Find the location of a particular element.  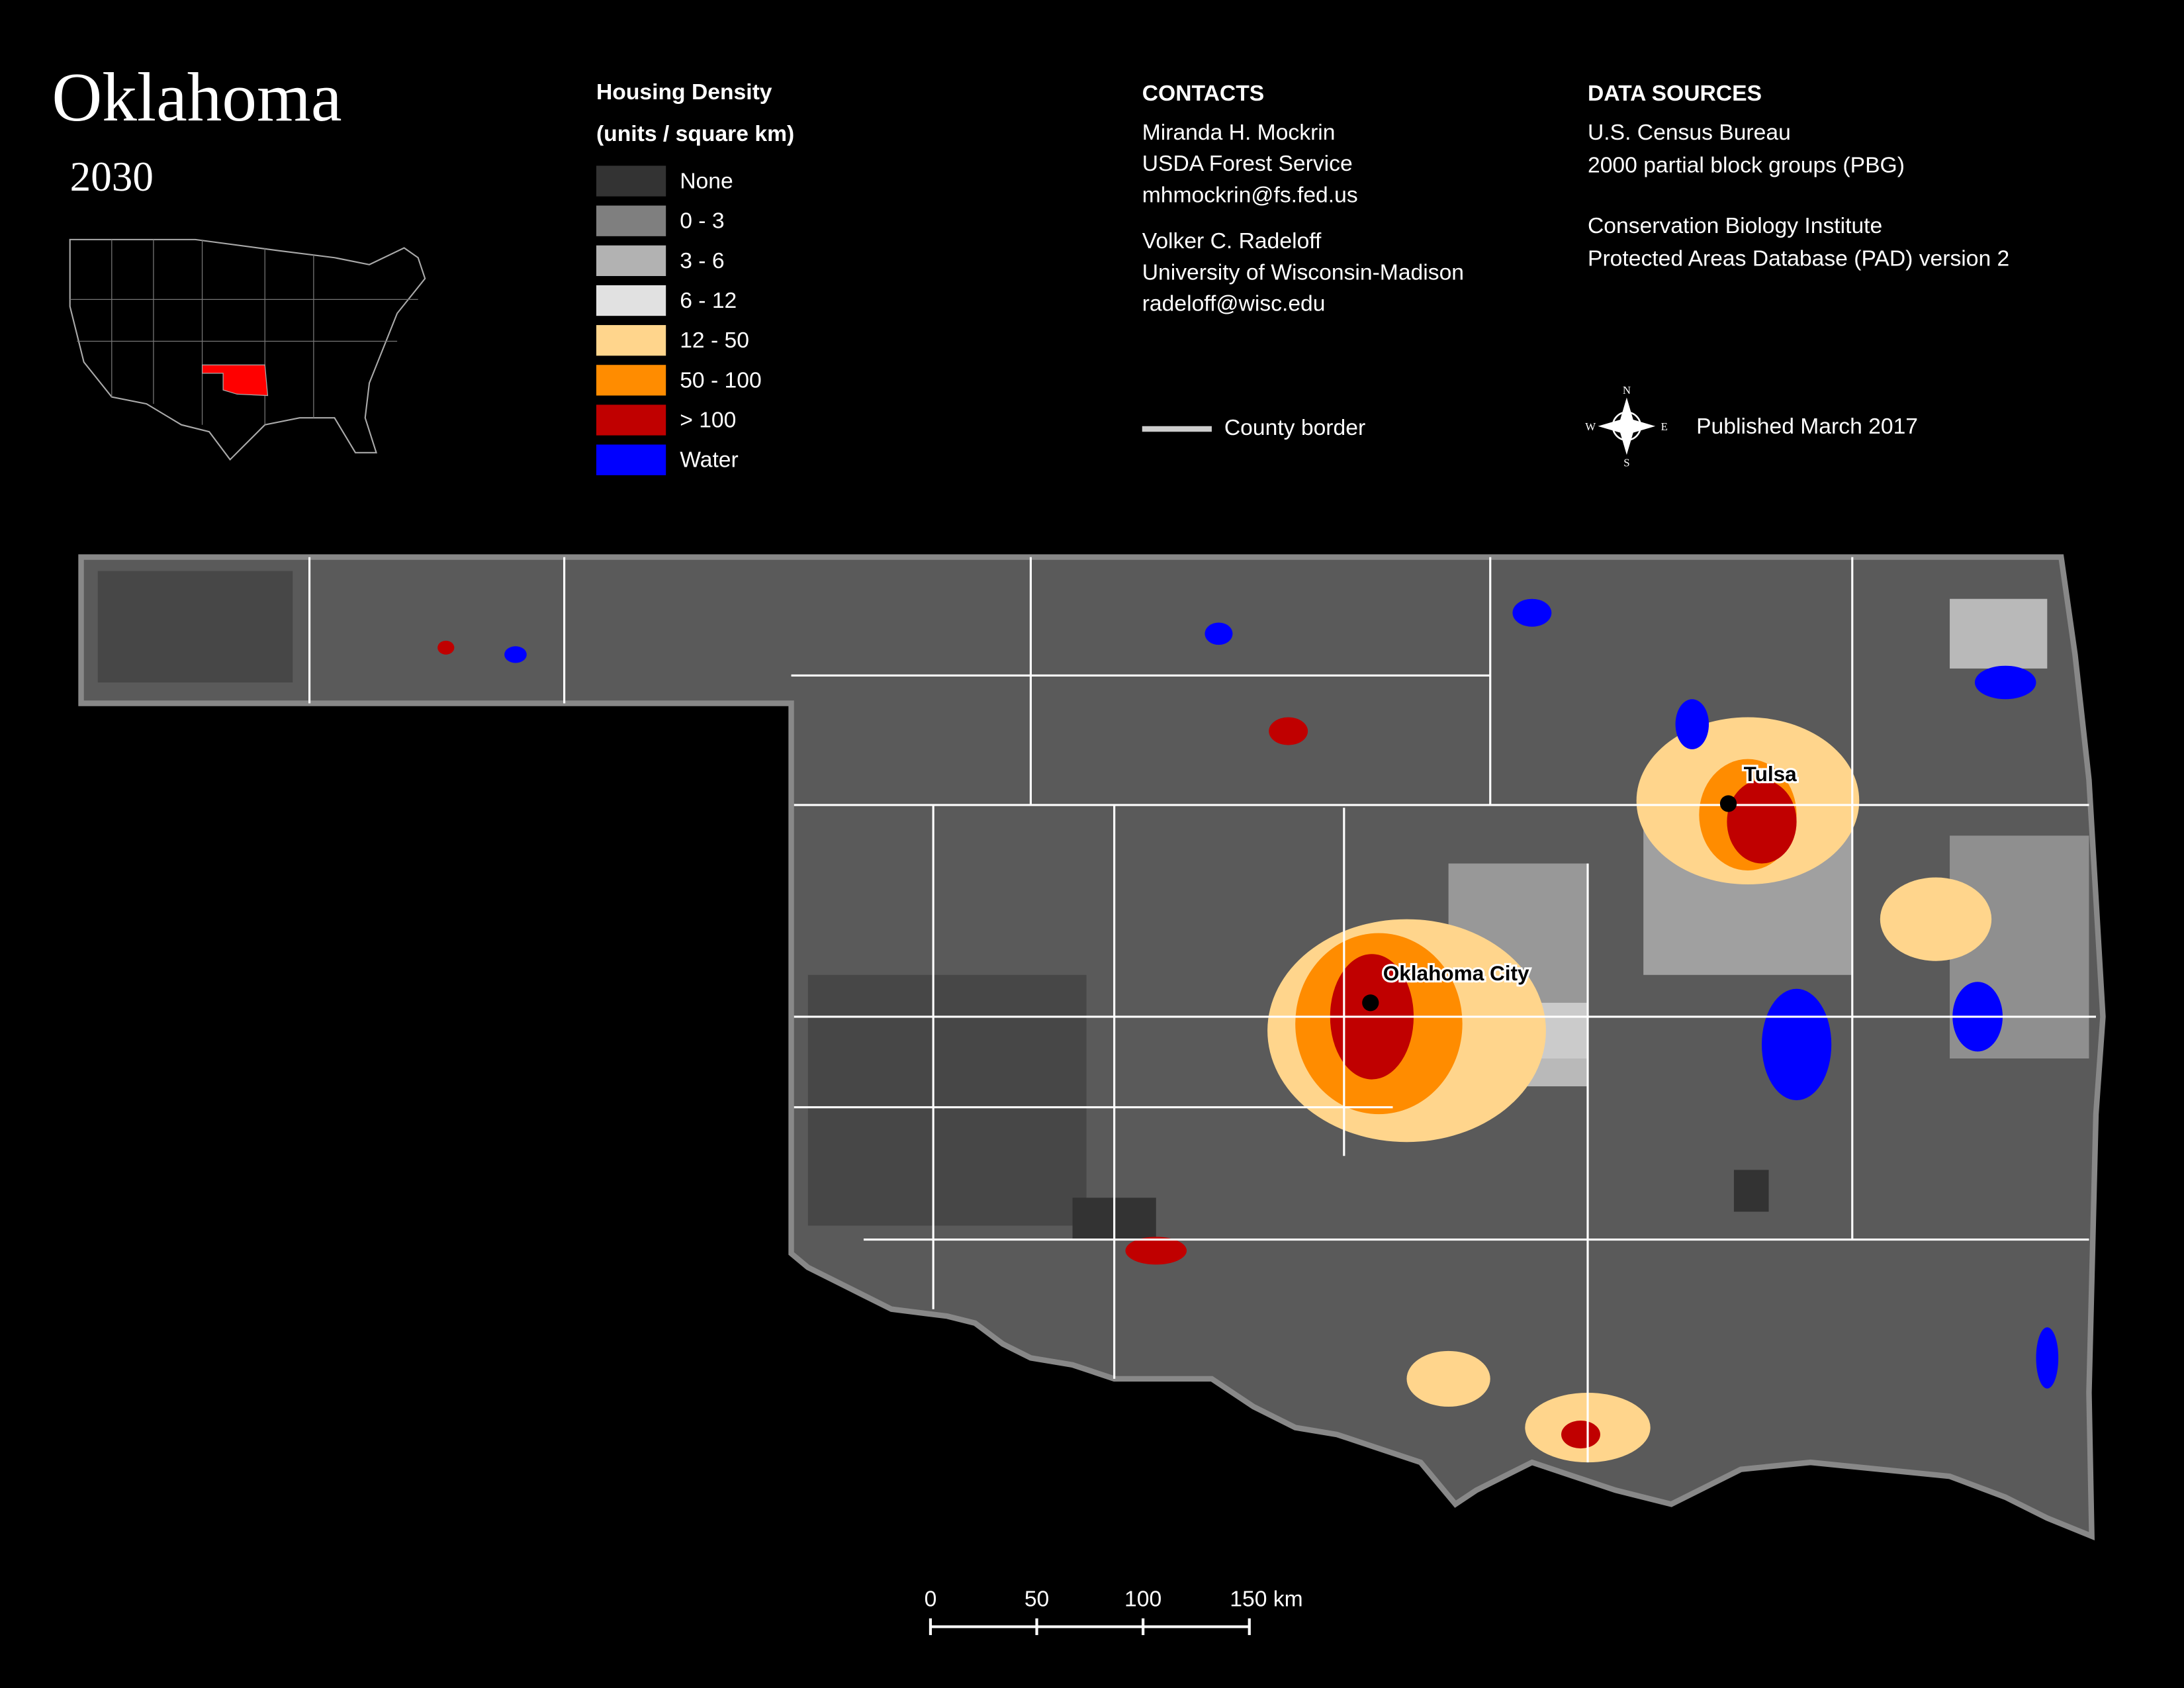

compass: N E S W is located at coordinates (1627, 426).